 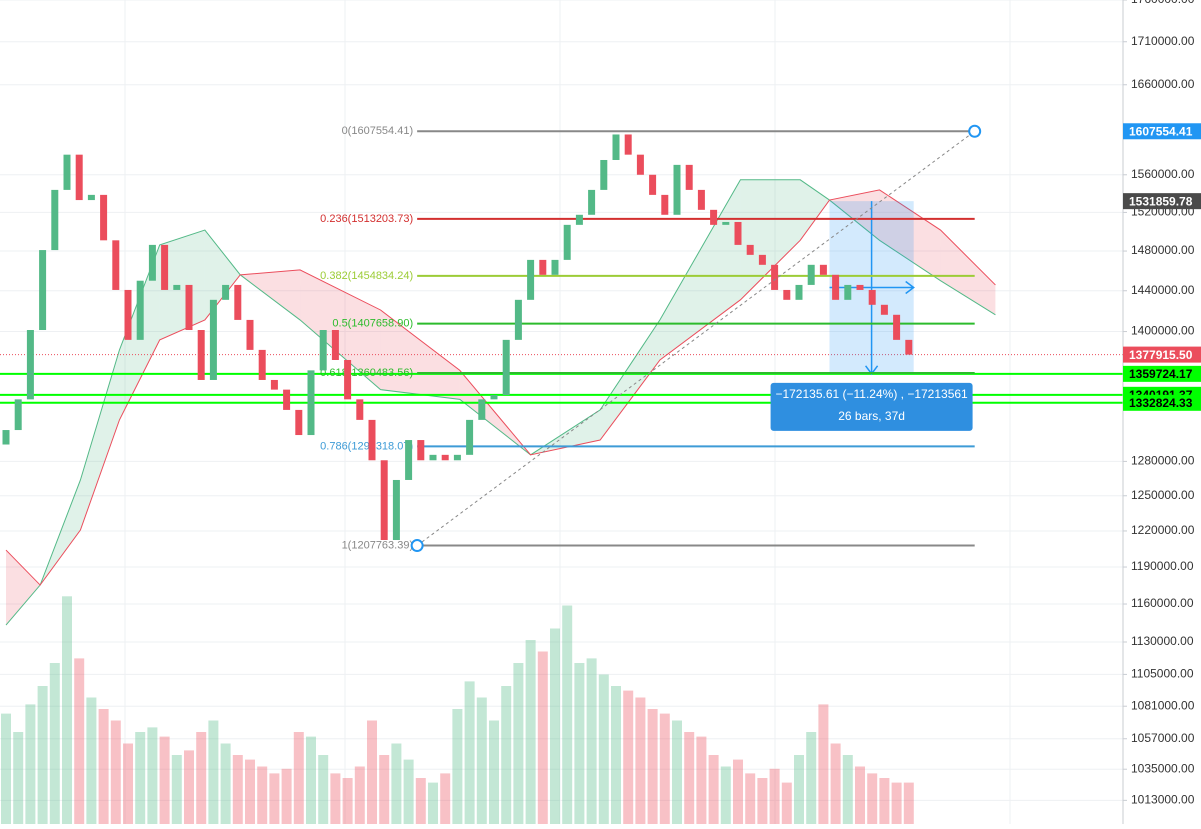 I want to click on y-tick-label: 1660000.00, so click(x=1163, y=84).